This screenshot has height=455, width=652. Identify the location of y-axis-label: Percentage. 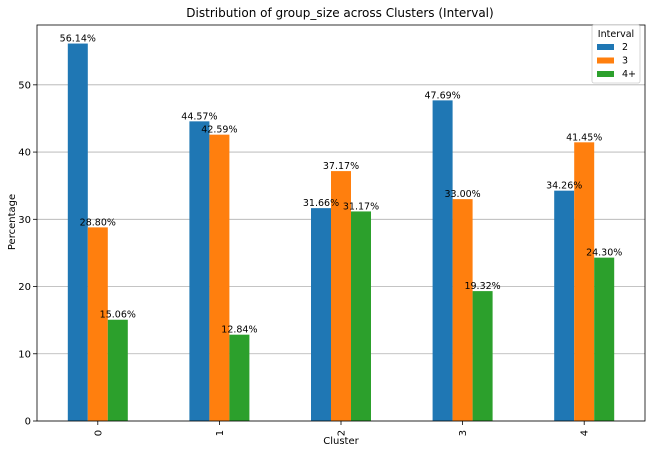
(12, 222).